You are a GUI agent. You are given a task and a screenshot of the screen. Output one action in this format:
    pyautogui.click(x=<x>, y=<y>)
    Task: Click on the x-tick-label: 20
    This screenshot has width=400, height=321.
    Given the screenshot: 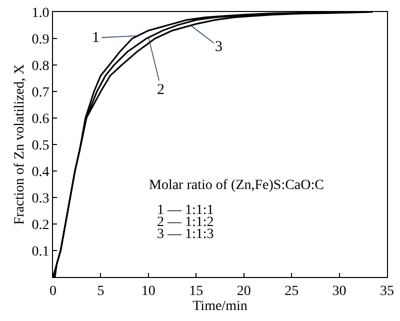 What is the action you would take?
    pyautogui.click(x=243, y=291)
    